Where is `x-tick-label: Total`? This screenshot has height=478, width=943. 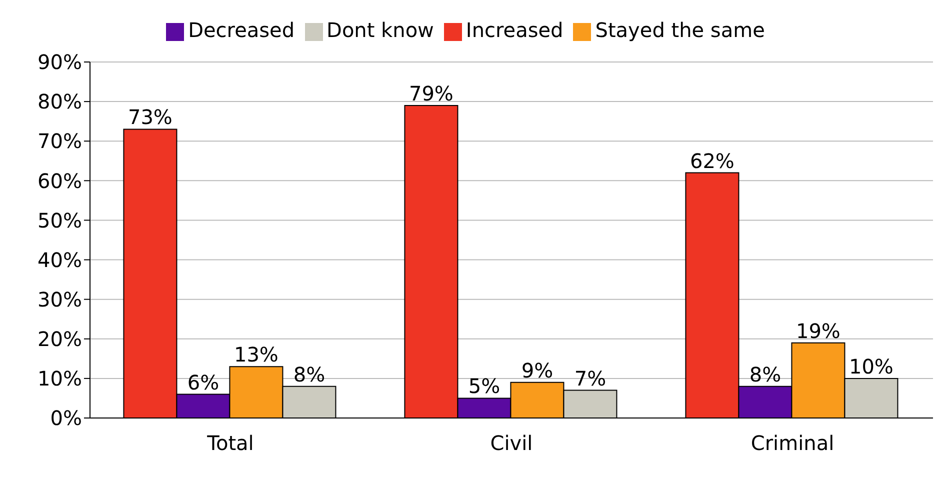 x-tick-label: Total is located at coordinates (230, 443).